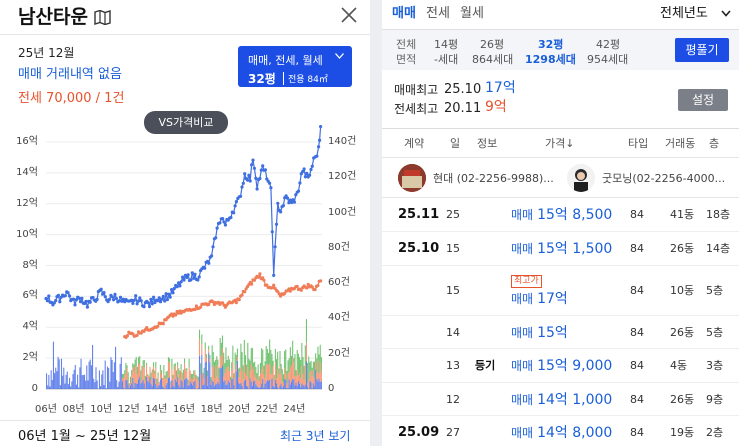 This screenshot has height=446, width=739. What do you see at coordinates (560, 366) in the screenshot?
I see `transaction-row: 13 등기 매매 15억 9,000 84 4동 3층` at bounding box center [560, 366].